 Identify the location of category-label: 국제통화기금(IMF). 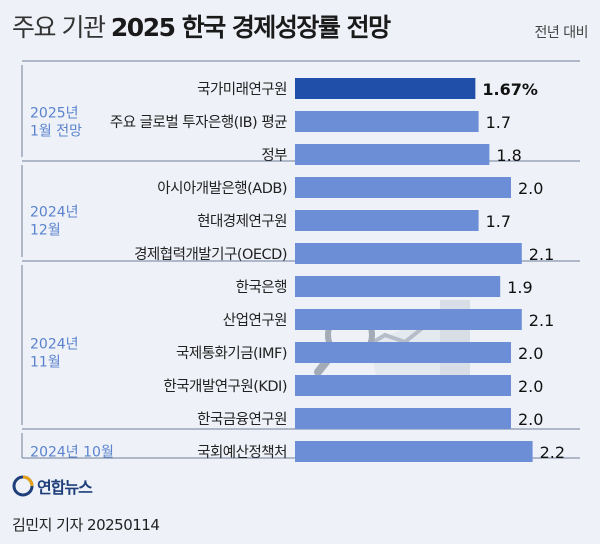
(231, 353).